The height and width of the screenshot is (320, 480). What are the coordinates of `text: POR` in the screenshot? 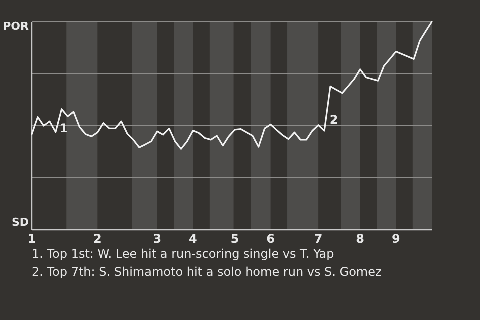 It's located at (16, 26).